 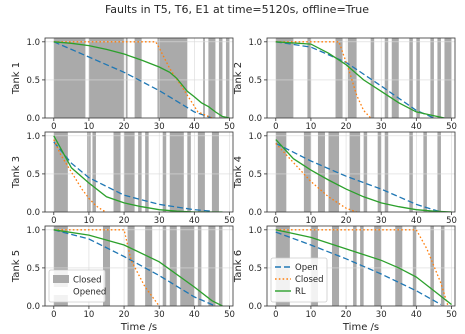 I want to click on panel-1: 0 10 20 30 40 50 0.0 0.5 1.0 Tank 1, so click(x=123, y=84).